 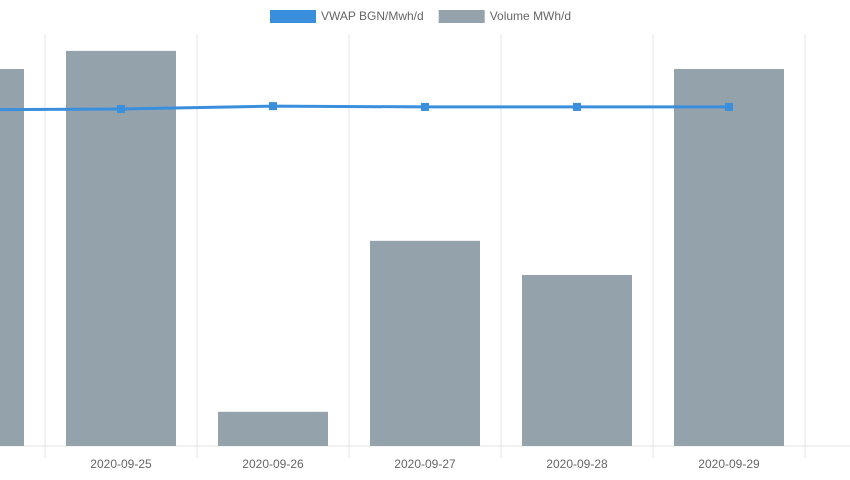 What do you see at coordinates (372, 16) in the screenshot?
I see `legend-label: VWAP BGN/Mwh/d` at bounding box center [372, 16].